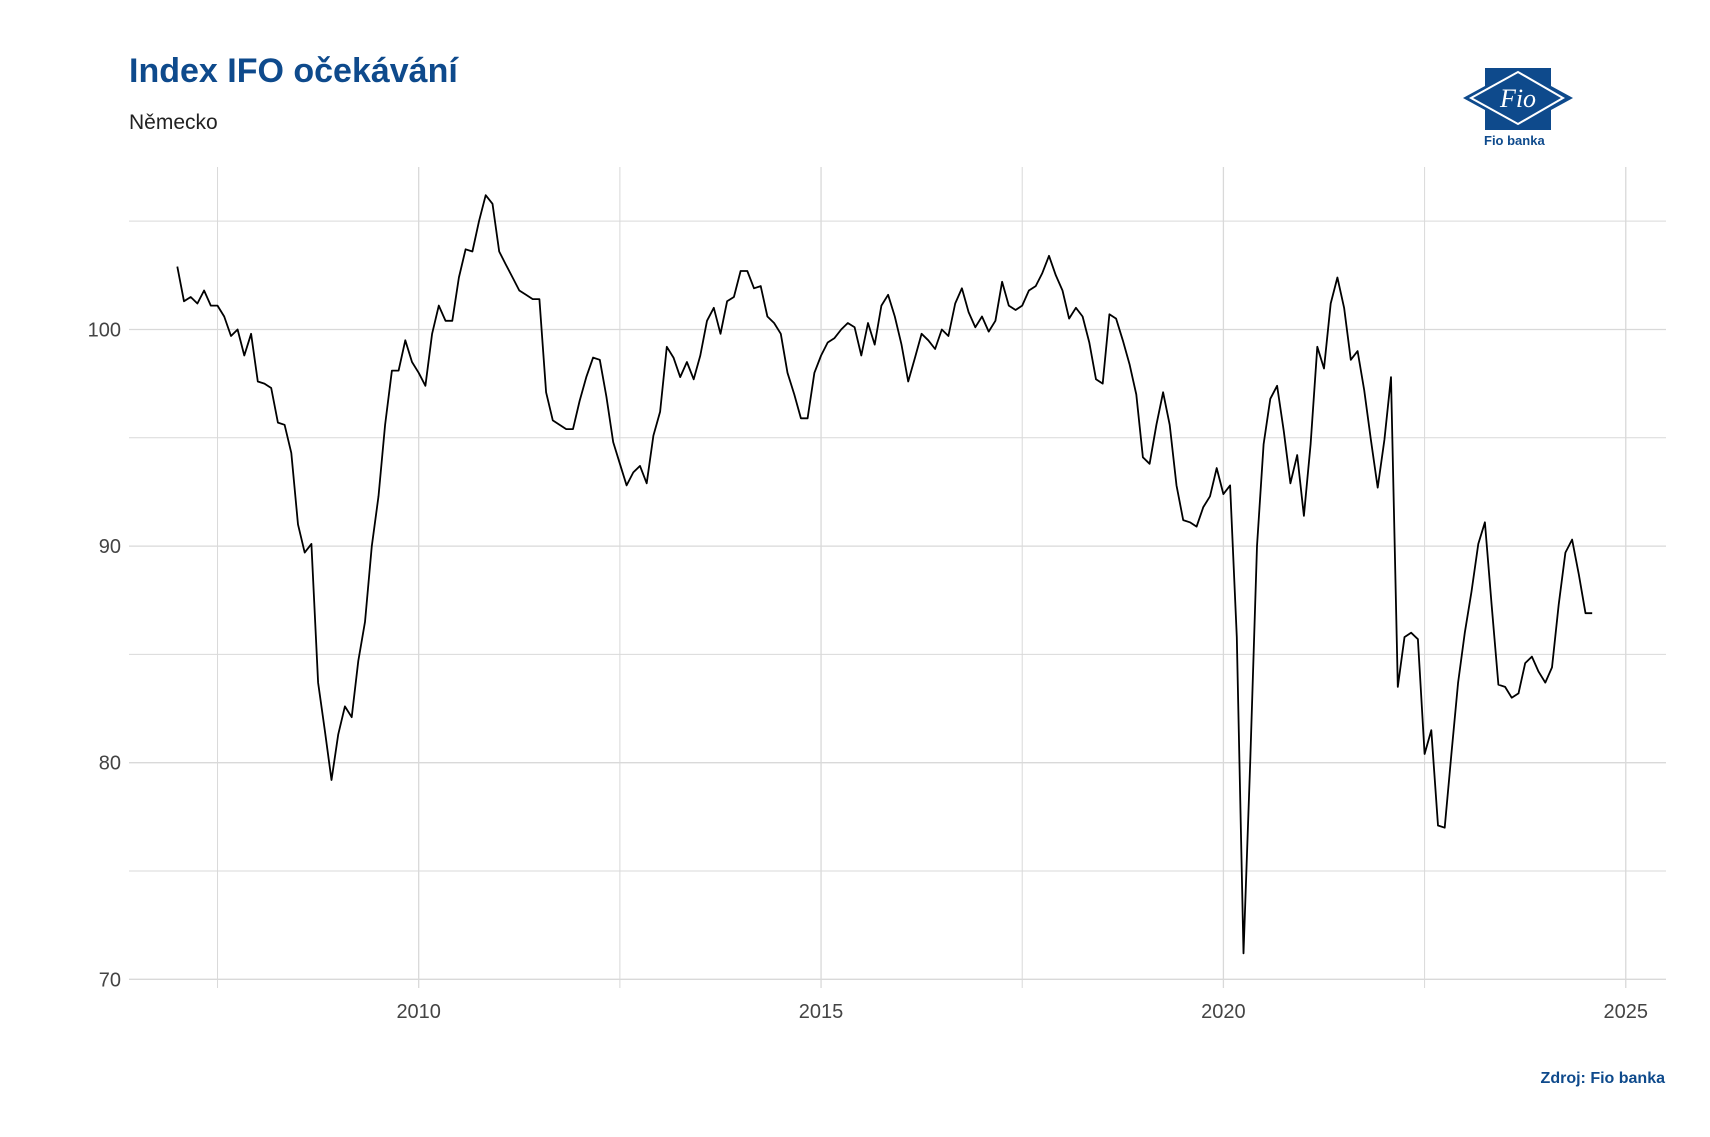  I want to click on page-title: Index IFO očekávání, so click(293, 71).